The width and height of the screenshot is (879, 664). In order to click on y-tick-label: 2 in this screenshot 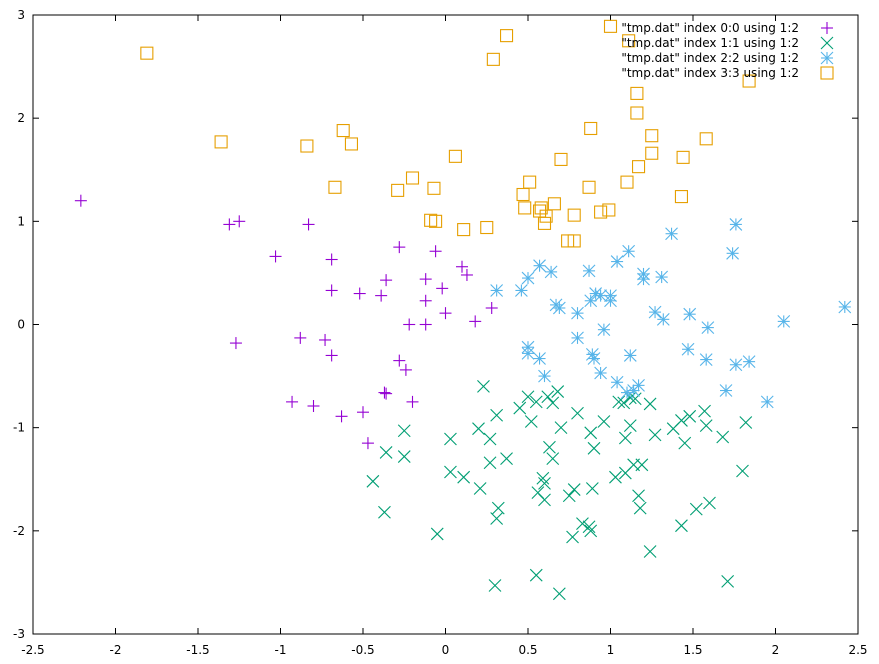, I will do `click(21, 118)`.